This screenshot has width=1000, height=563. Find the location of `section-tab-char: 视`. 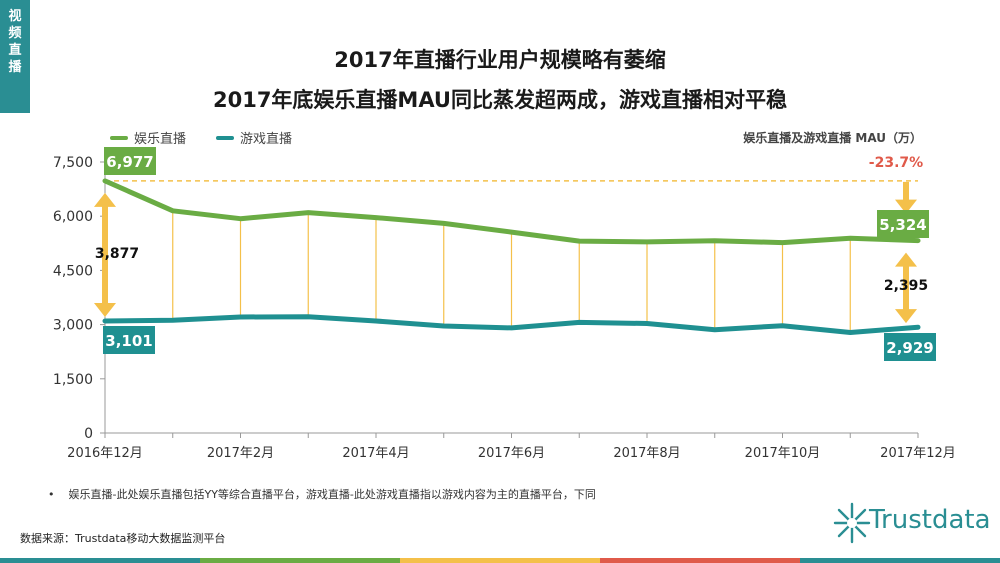

section-tab-char: 视 is located at coordinates (15, 16).